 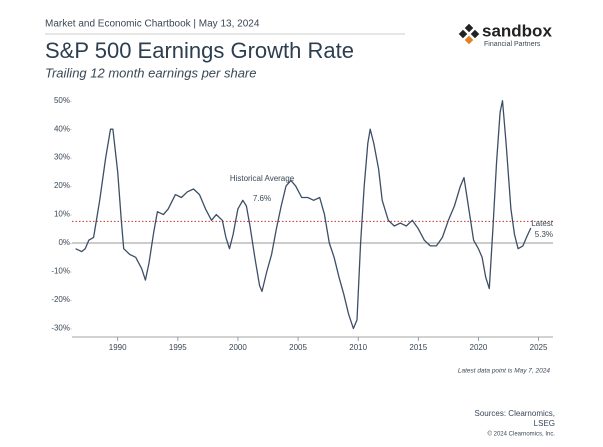 I want to click on latest-value: 5.3%, so click(x=544, y=234).